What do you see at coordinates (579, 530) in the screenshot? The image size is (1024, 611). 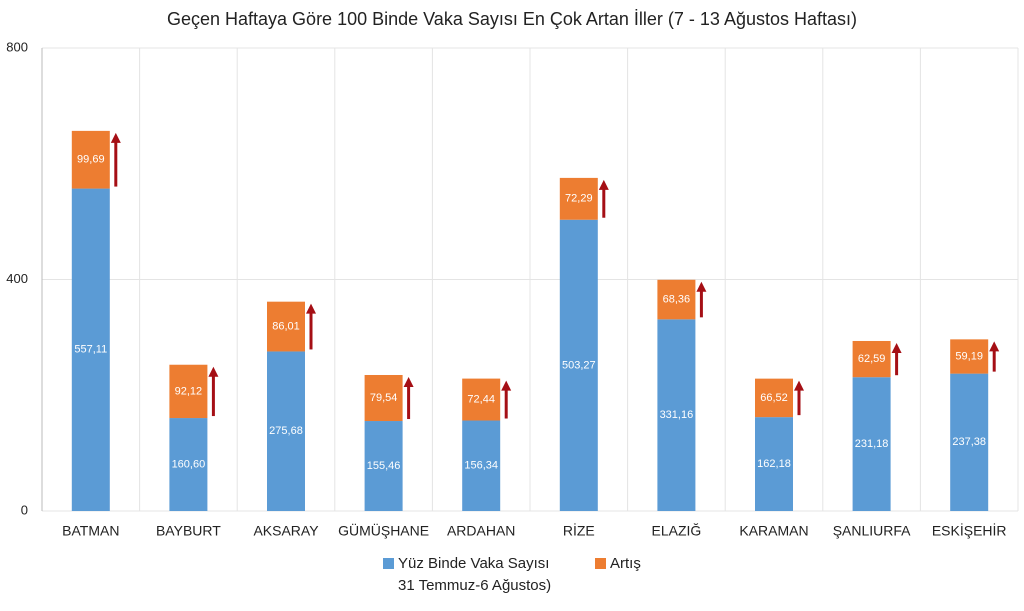 I see `x-tick-label: RİZE` at bounding box center [579, 530].